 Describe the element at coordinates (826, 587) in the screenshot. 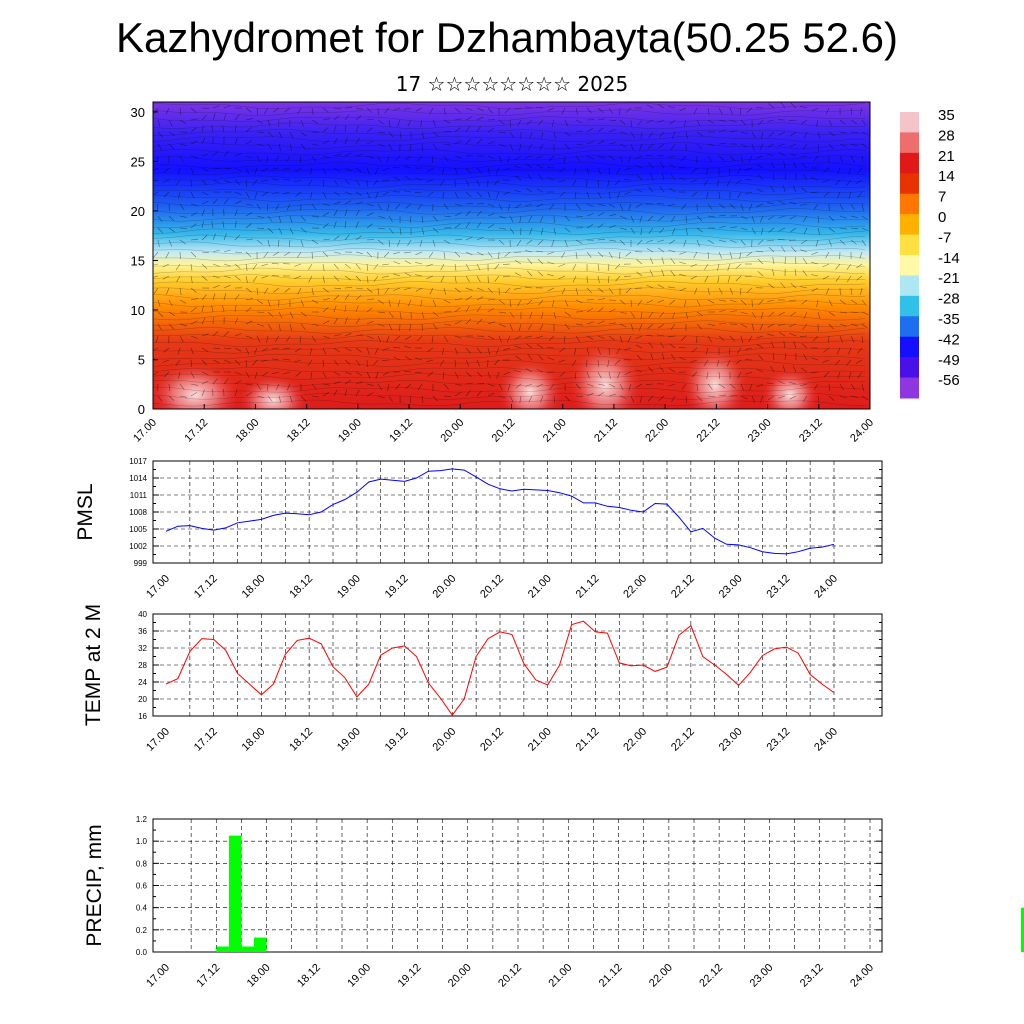

I see `x-tick-label: 24.00` at that location.